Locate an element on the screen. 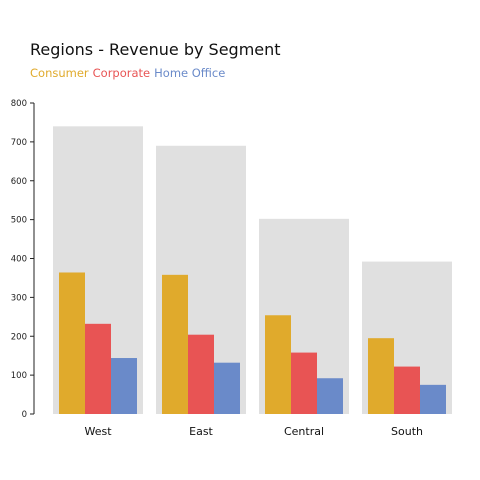  y-tick-label: 0 is located at coordinates (24, 415).